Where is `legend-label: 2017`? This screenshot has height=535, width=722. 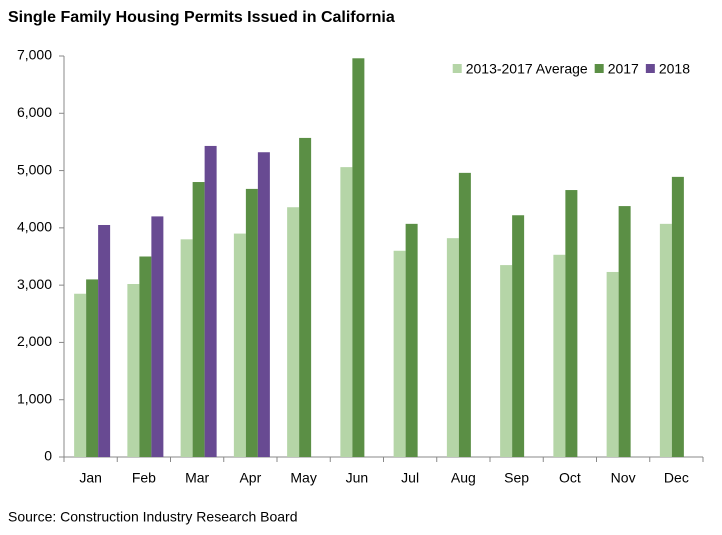 legend-label: 2017 is located at coordinates (623, 69).